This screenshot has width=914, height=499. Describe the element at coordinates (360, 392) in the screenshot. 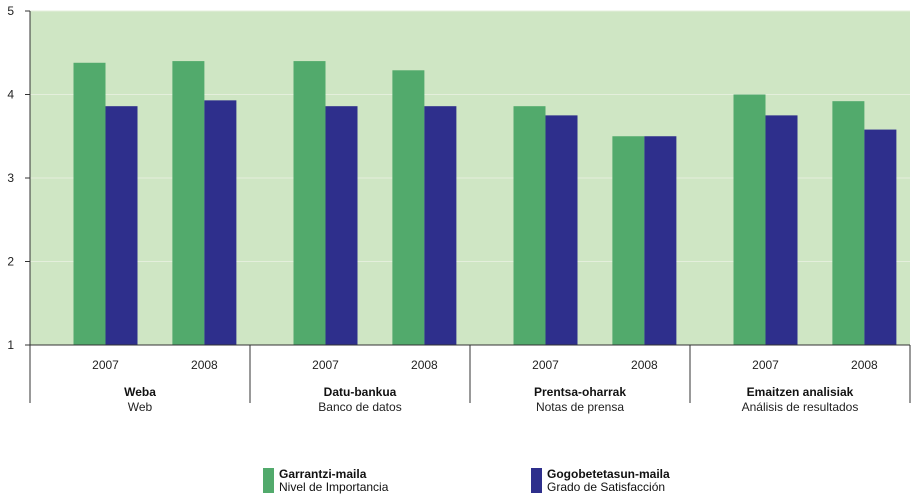

I see `group-label: Datu-bankua` at that location.